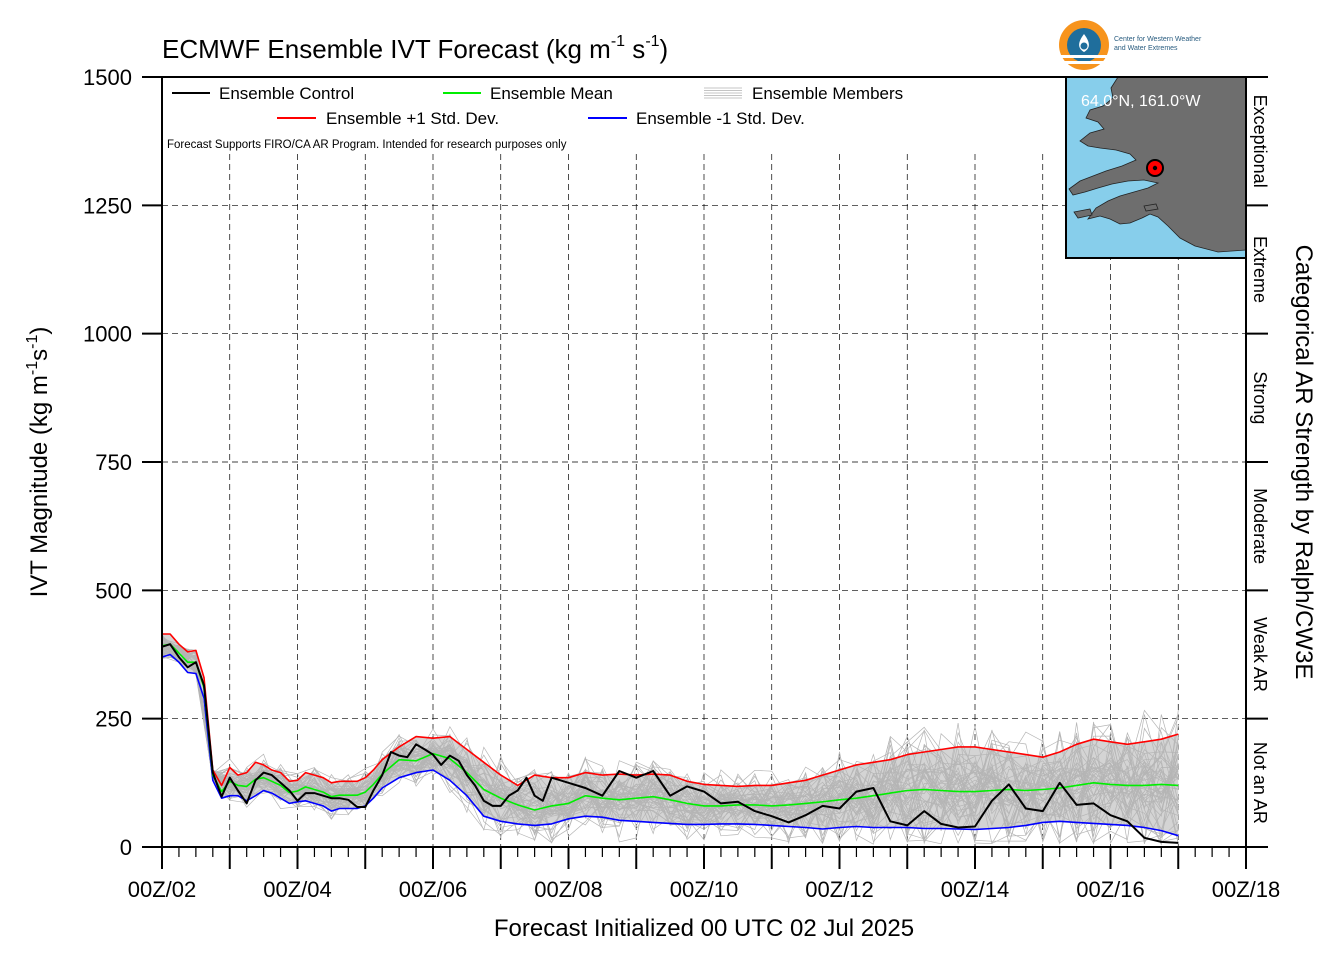 This screenshot has width=1336, height=962. Describe the element at coordinates (433, 889) in the screenshot. I see `x-tick-label: 00Z/06` at that location.